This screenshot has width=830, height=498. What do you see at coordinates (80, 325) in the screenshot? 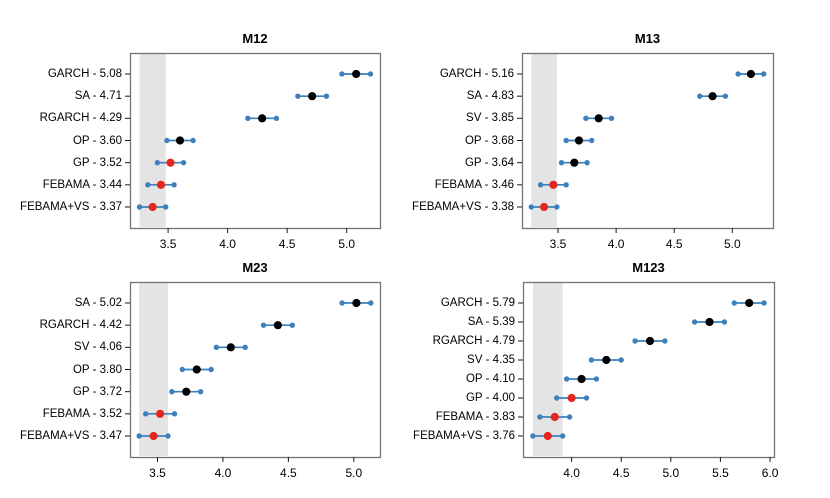
I see `y-axis-label: RGARCH - 4.42` at bounding box center [80, 325].